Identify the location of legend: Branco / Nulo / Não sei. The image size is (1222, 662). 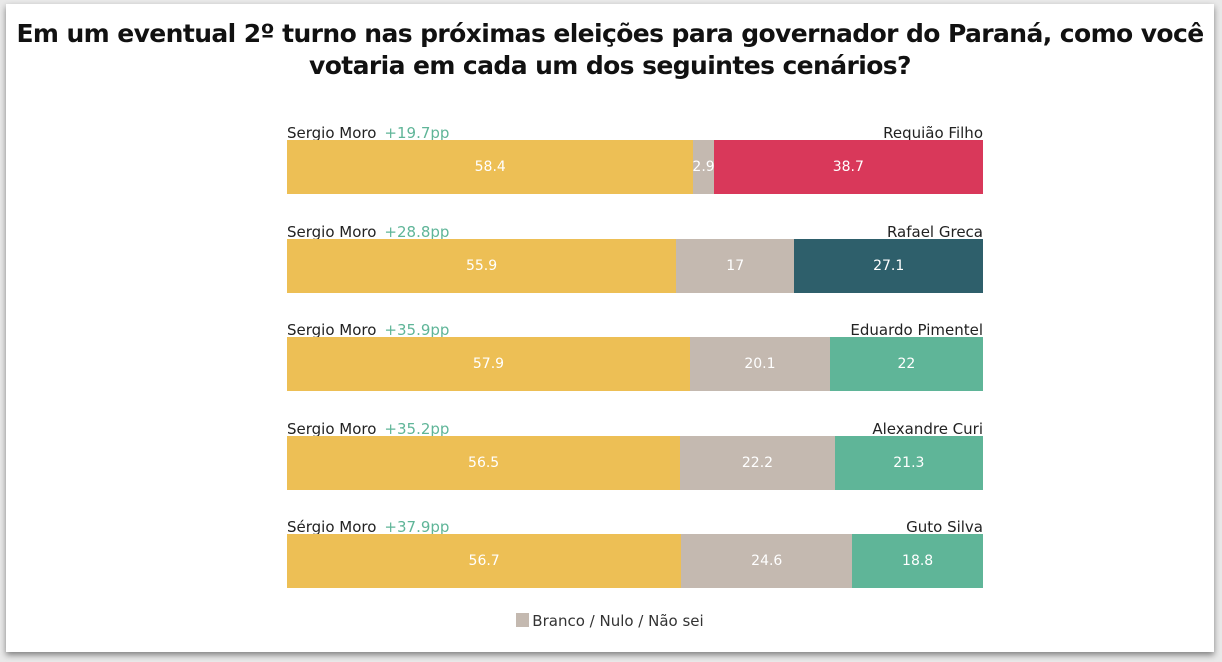
(610, 621).